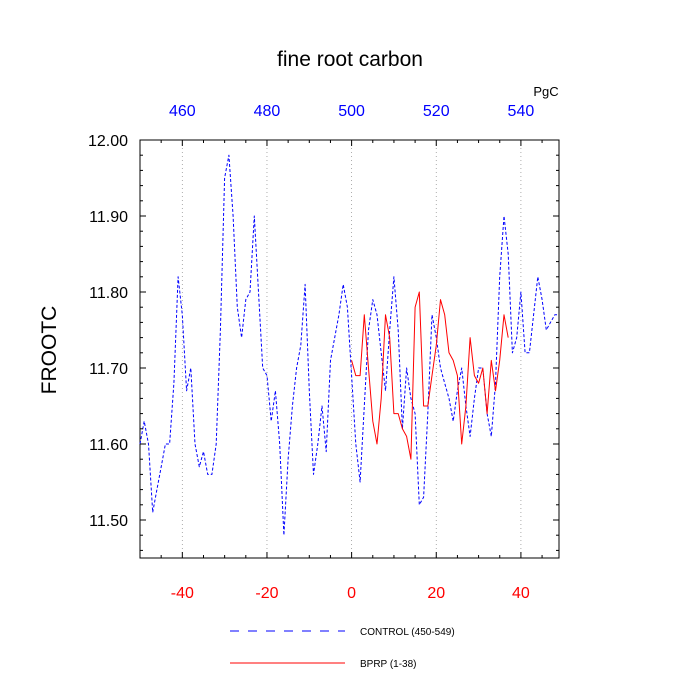 The height and width of the screenshot is (700, 700). Describe the element at coordinates (436, 593) in the screenshot. I see `x-bottom-tick-label: 20` at that location.